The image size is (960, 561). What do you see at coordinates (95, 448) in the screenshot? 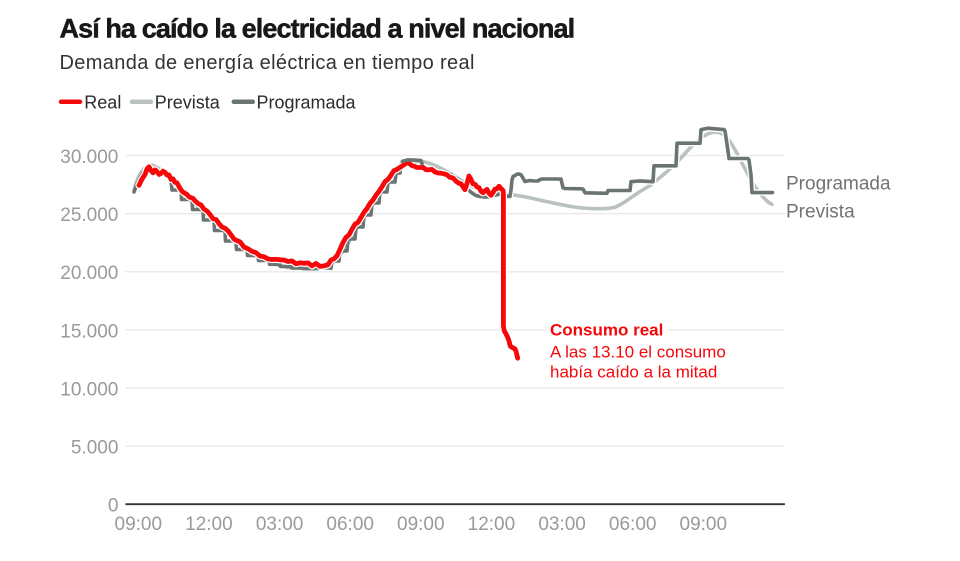
I see `svg-text: 5.000` at bounding box center [95, 448].